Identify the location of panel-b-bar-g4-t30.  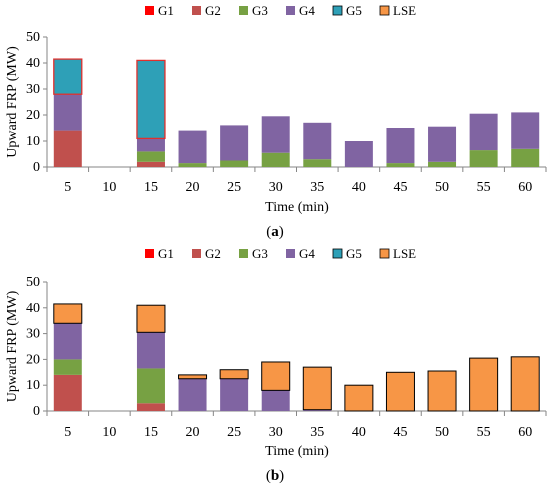
(275, 400).